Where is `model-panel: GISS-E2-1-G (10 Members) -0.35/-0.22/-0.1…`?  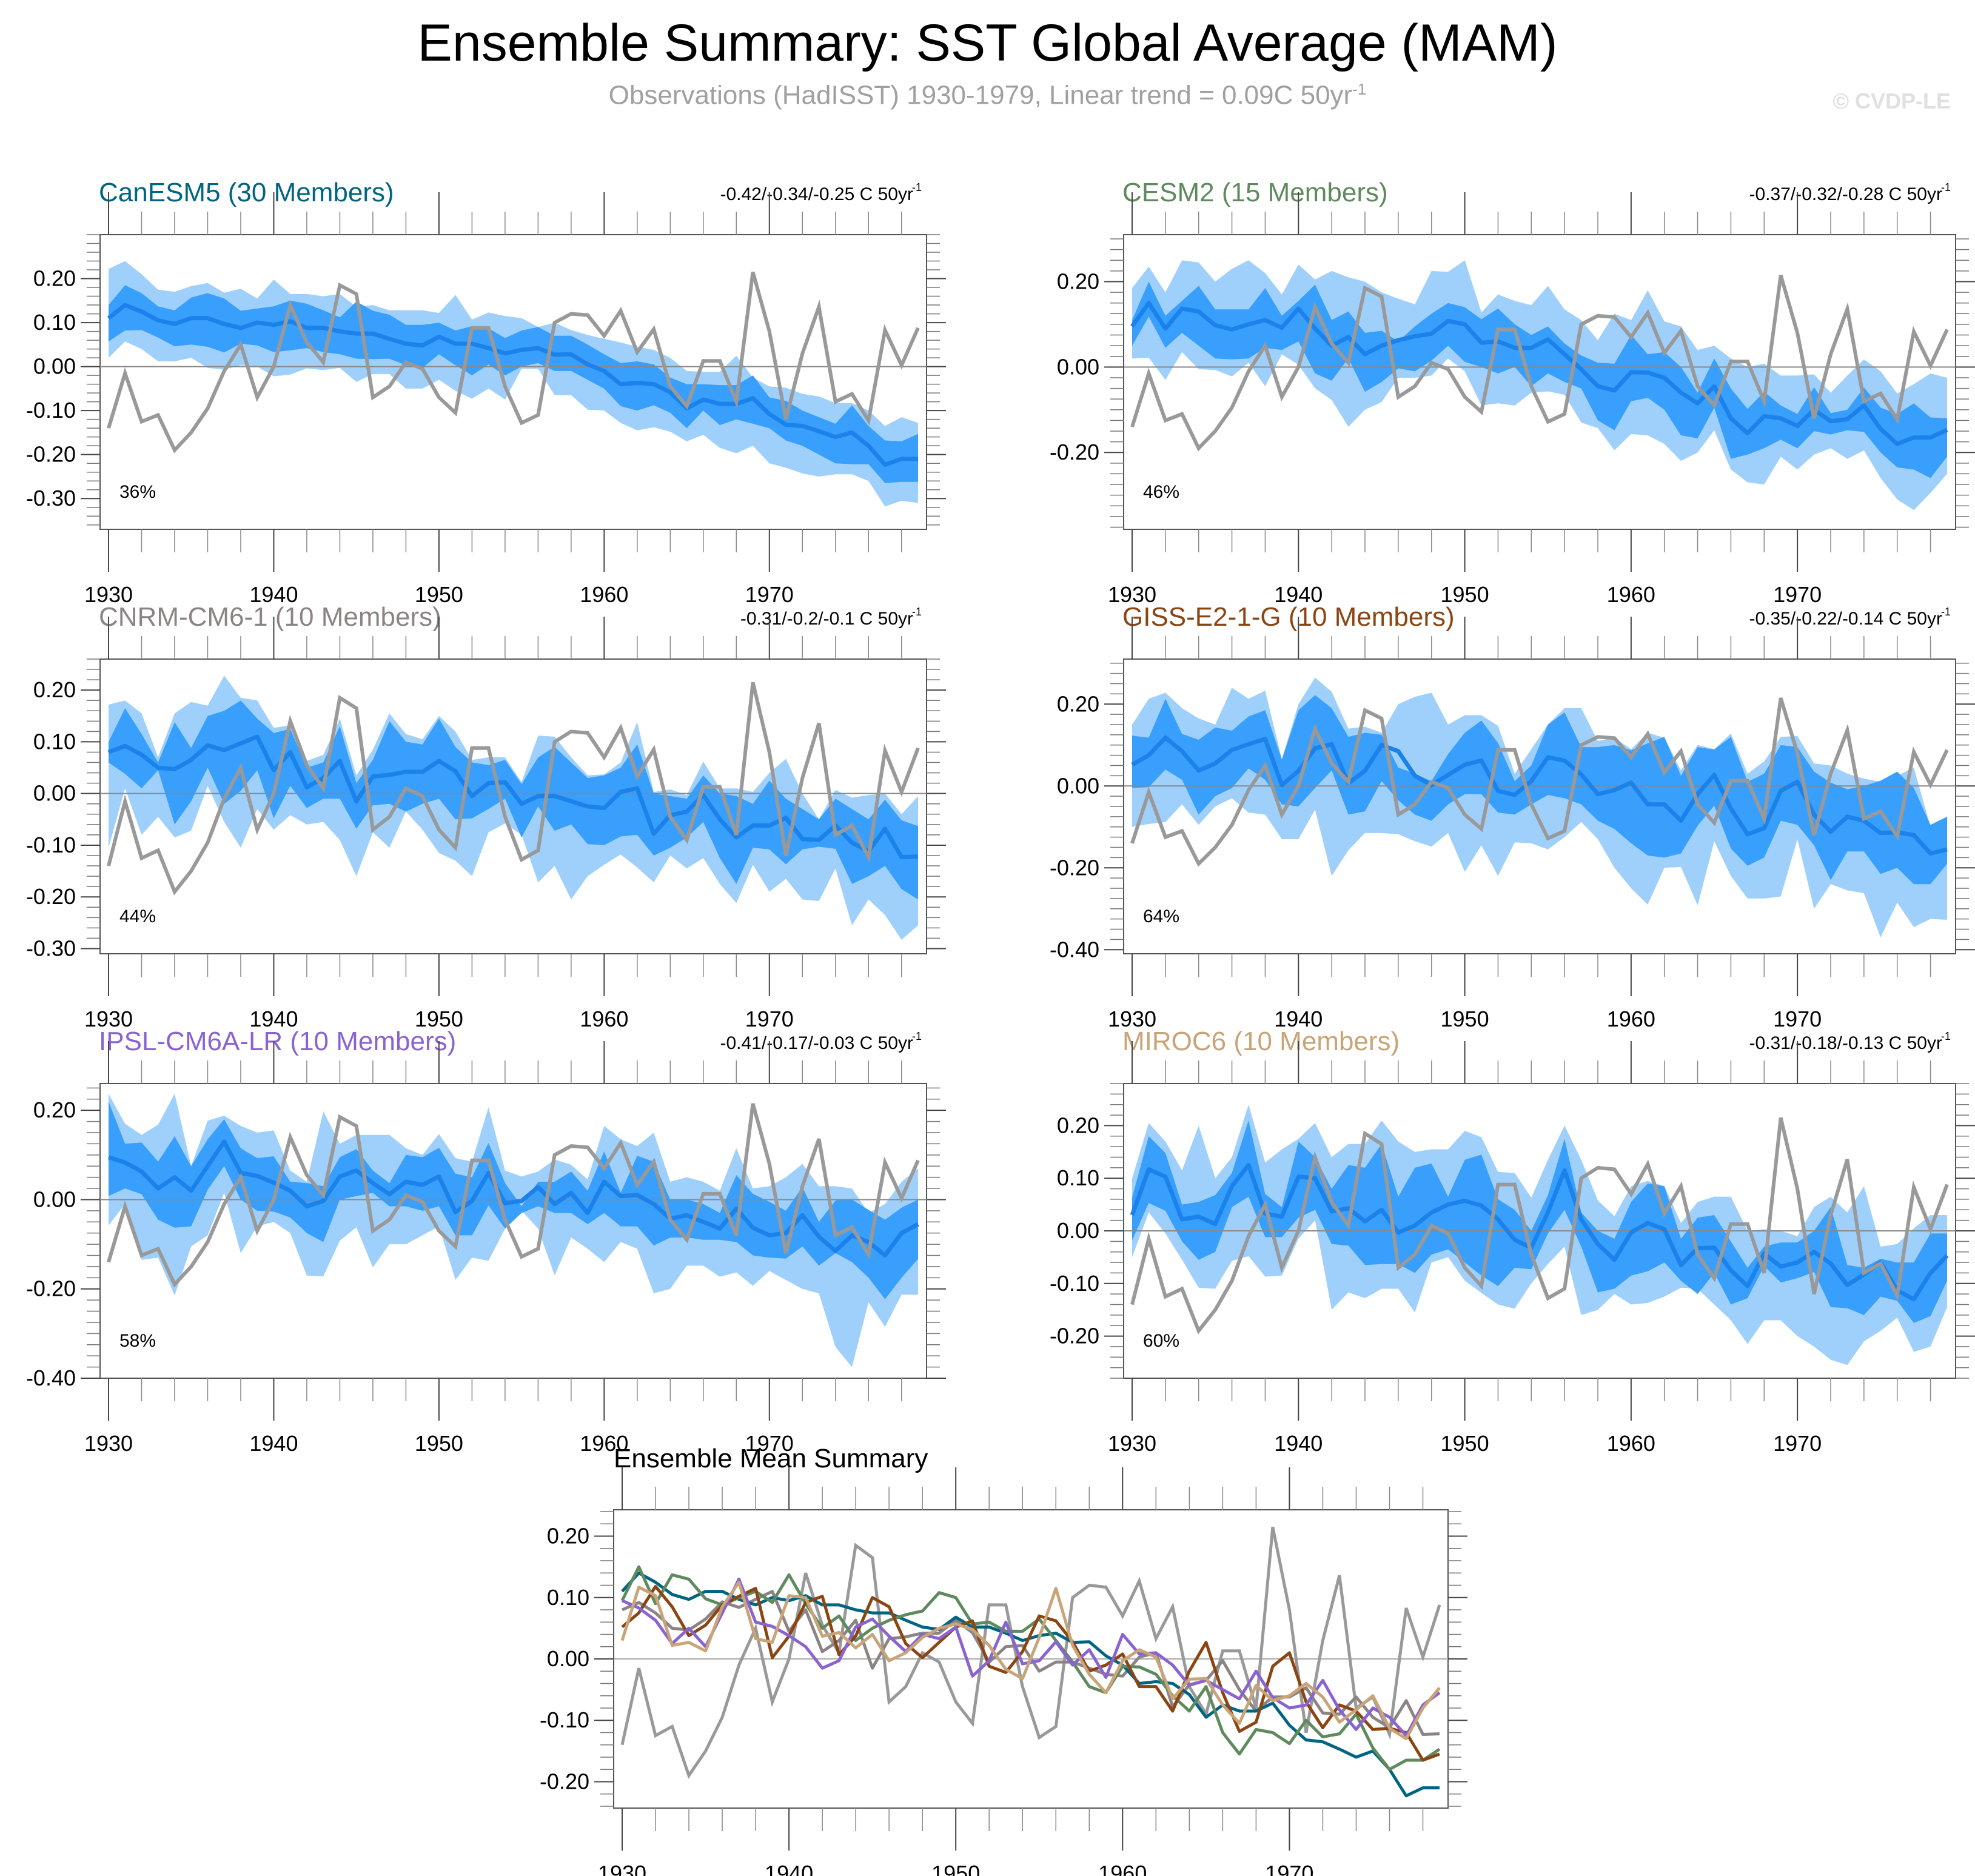
model-panel: GISS-E2-1-G (10 Members) -0.35/-0.22/-0.1… is located at coordinates (1512, 816).